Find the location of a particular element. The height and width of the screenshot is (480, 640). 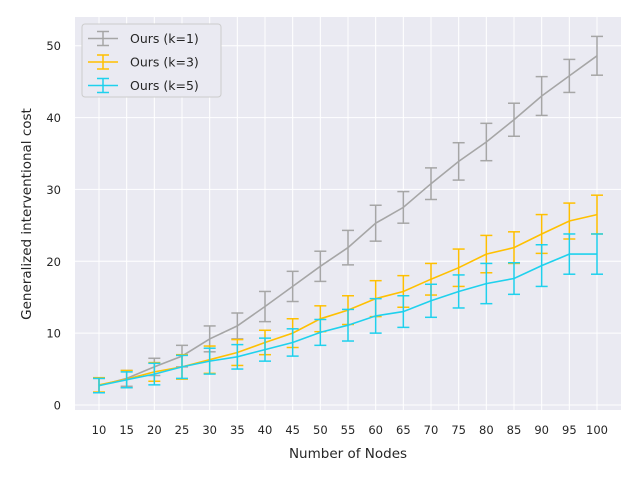

legend-box is located at coordinates (151, 60).